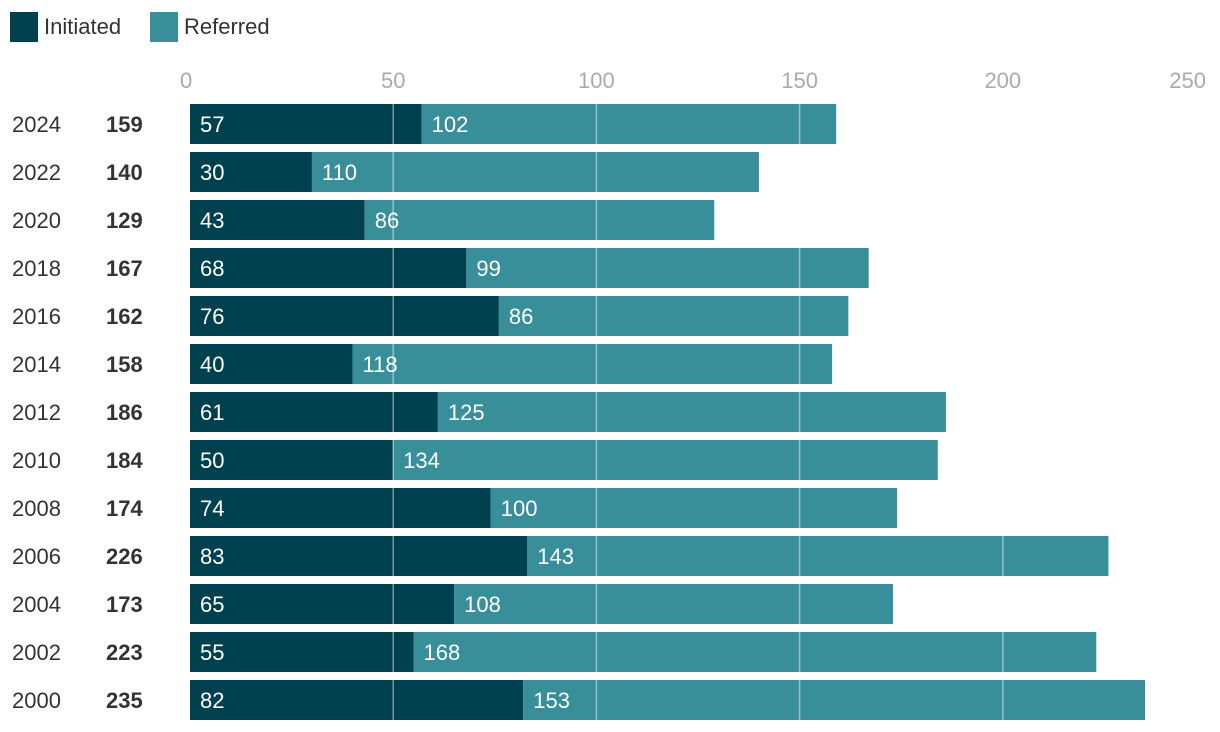  What do you see at coordinates (271, 364) in the screenshot?
I see `bar-initiated-2014` at bounding box center [271, 364].